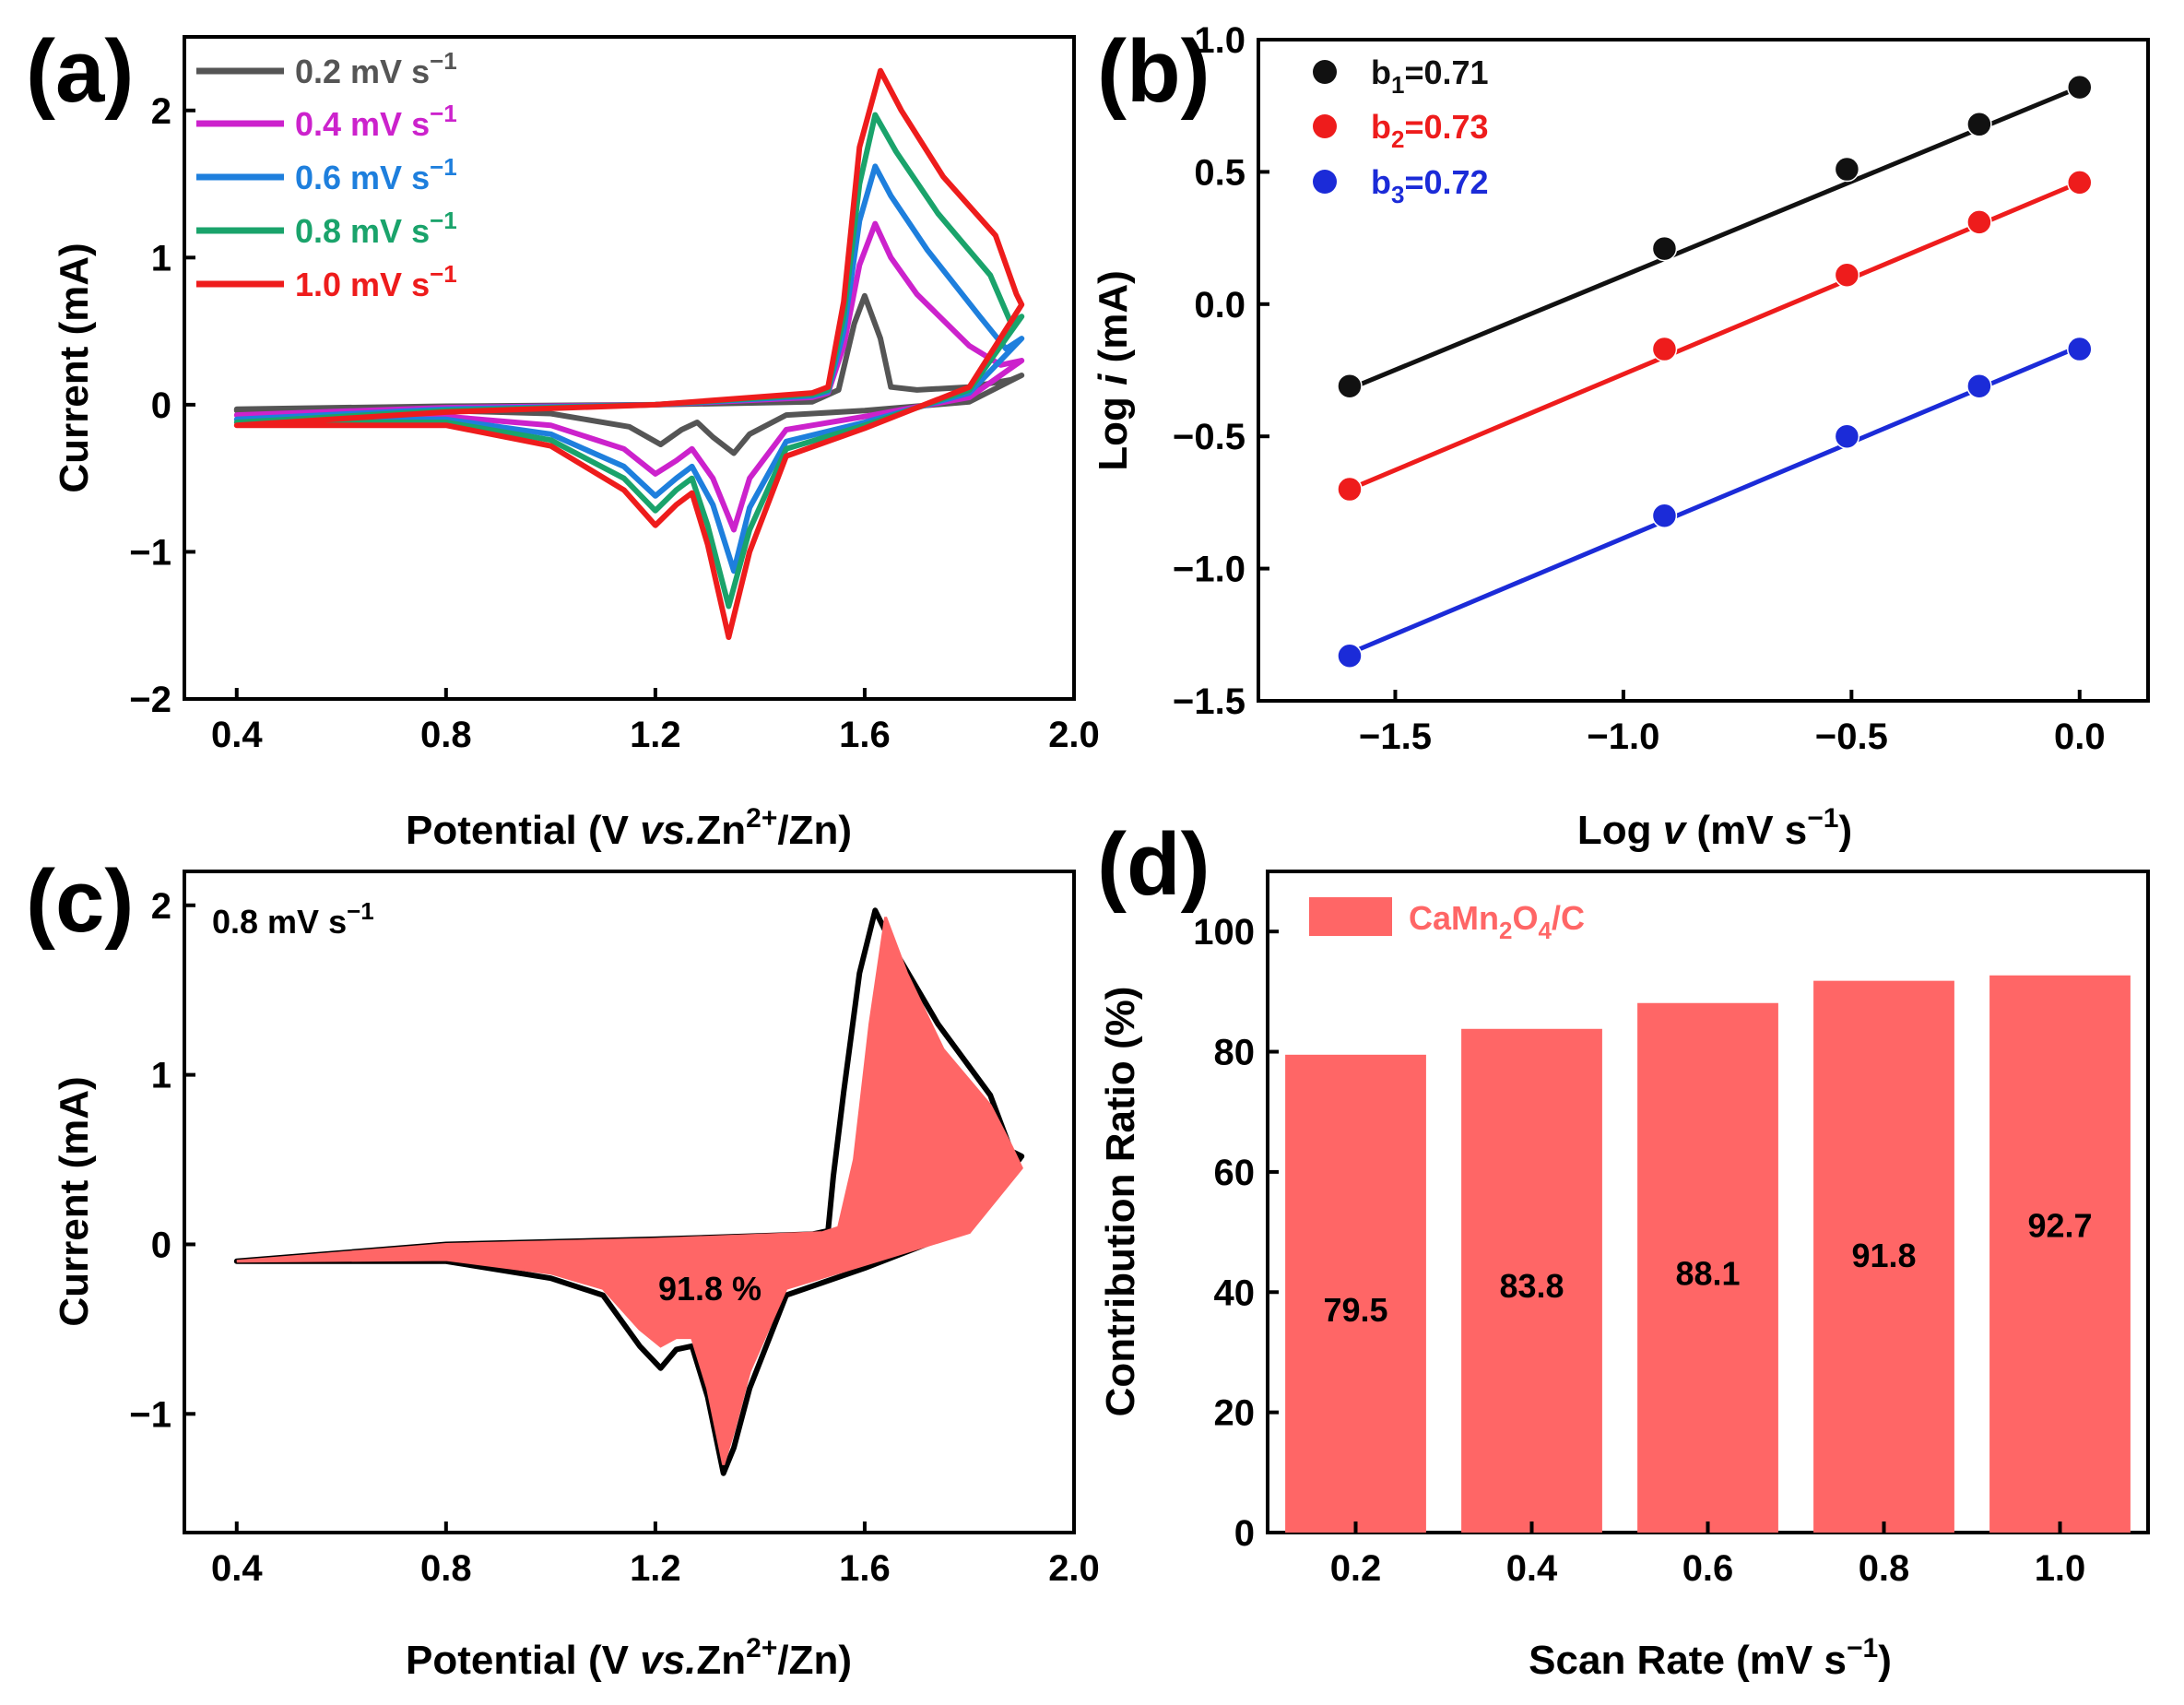 The height and width of the screenshot is (1705, 2184). What do you see at coordinates (1708, 1254) in the screenshot?
I see `panel-d-bars` at bounding box center [1708, 1254].